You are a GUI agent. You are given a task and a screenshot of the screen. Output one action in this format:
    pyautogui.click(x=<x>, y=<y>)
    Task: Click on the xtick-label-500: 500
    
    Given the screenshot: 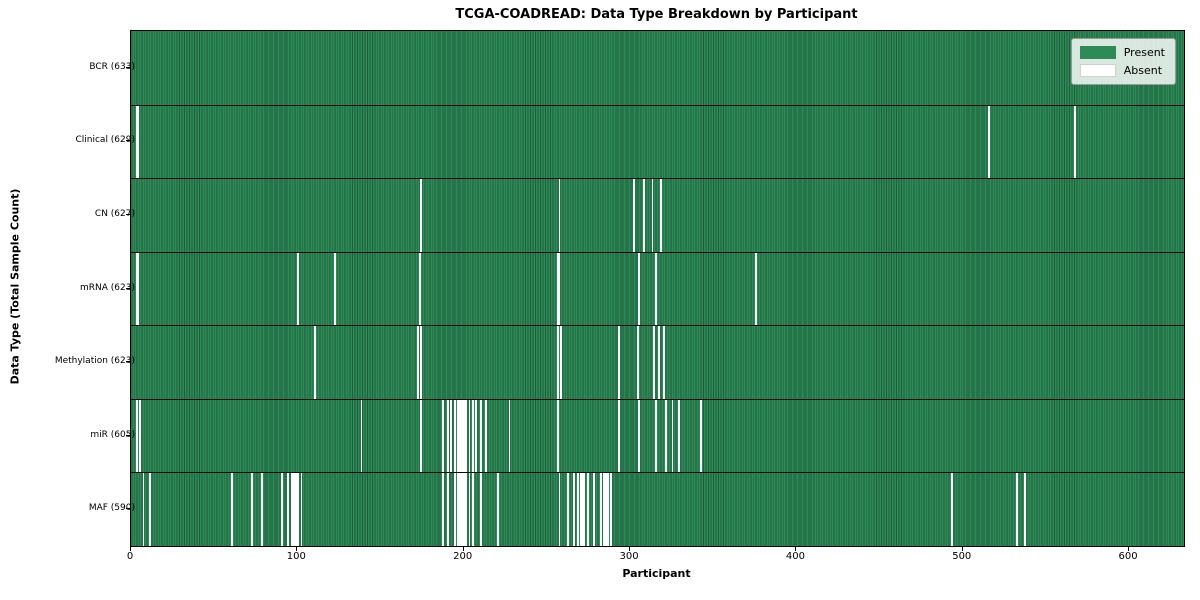 What is the action you would take?
    pyautogui.click(x=962, y=556)
    